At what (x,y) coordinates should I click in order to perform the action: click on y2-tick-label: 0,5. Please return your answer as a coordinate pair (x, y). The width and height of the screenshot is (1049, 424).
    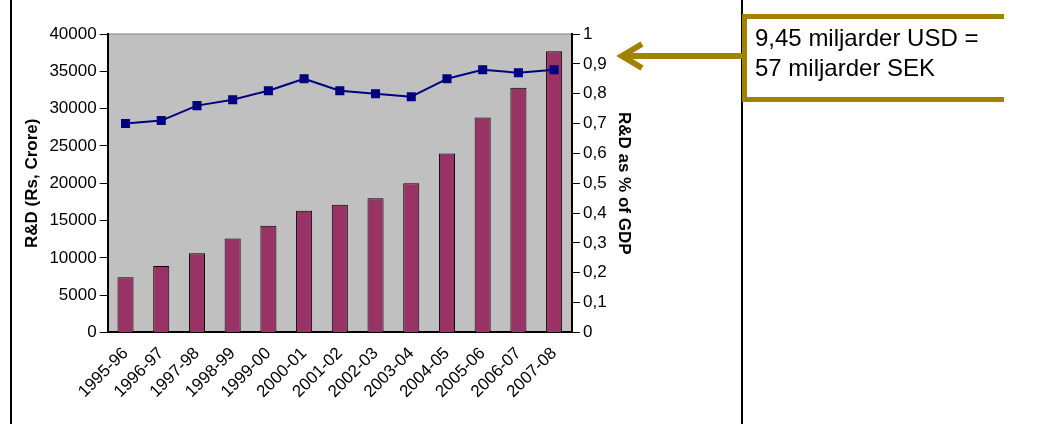
    Looking at the image, I should click on (594, 182).